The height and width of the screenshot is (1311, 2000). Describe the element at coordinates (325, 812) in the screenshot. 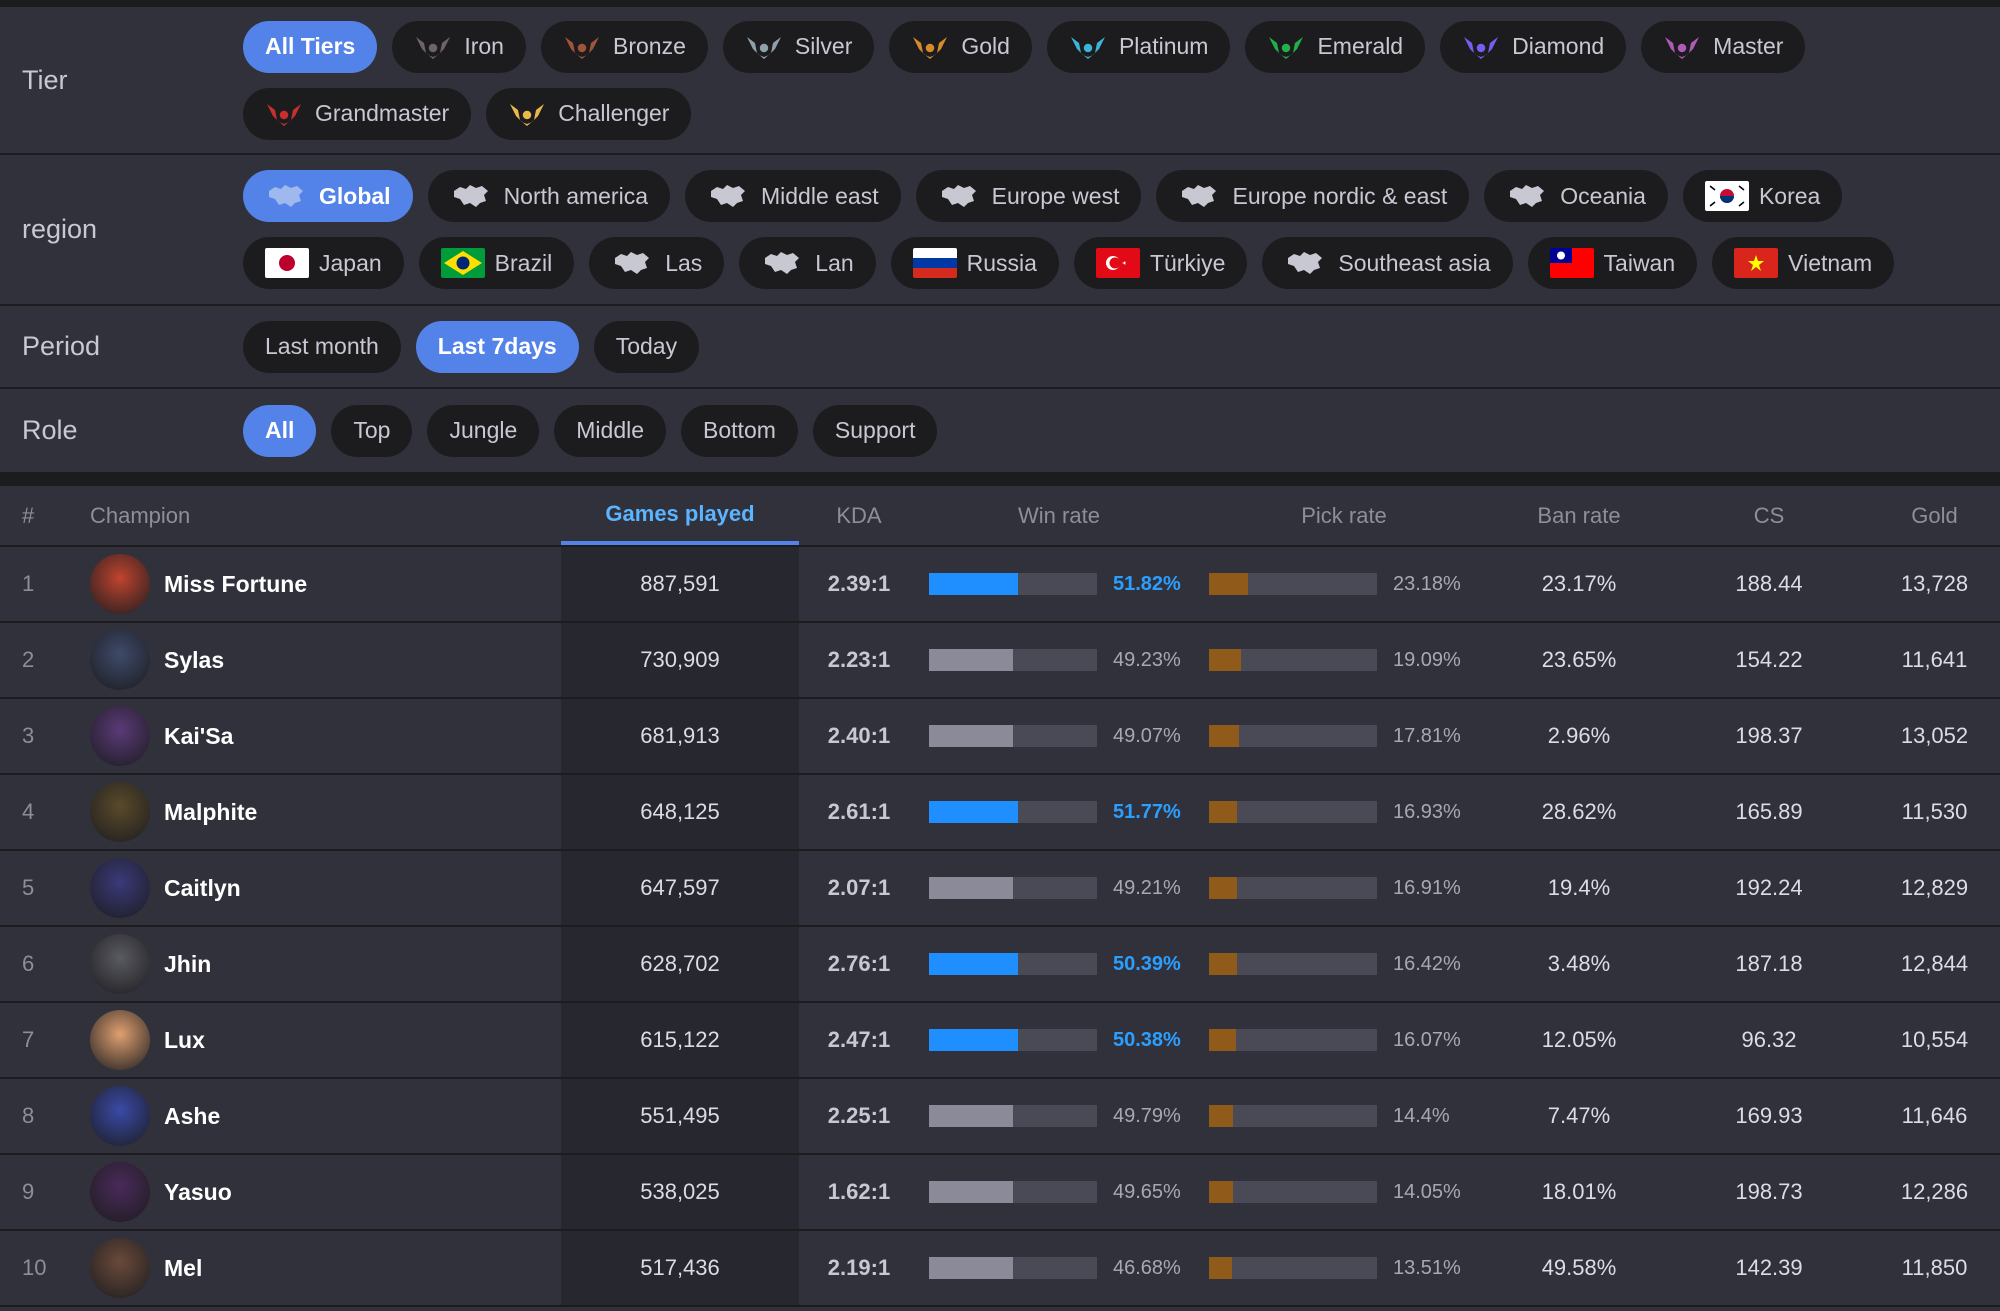

I see `champion-cell: Malphite` at that location.